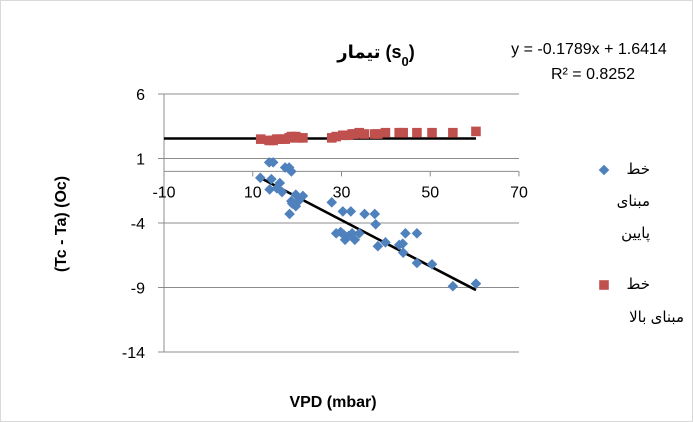  Describe the element at coordinates (405, 61) in the screenshot. I see `chart-title-subscript: 0` at that location.